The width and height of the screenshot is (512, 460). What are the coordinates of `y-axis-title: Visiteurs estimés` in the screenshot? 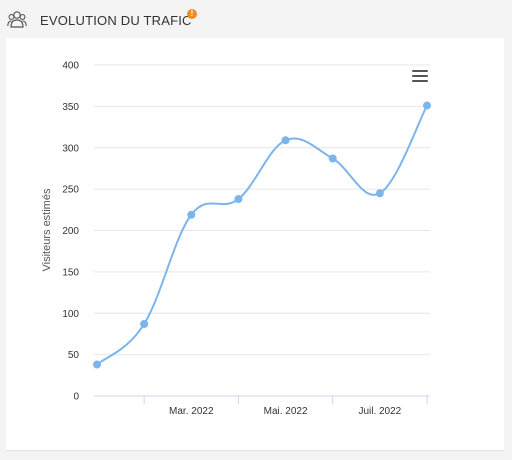 It's located at (47, 229).